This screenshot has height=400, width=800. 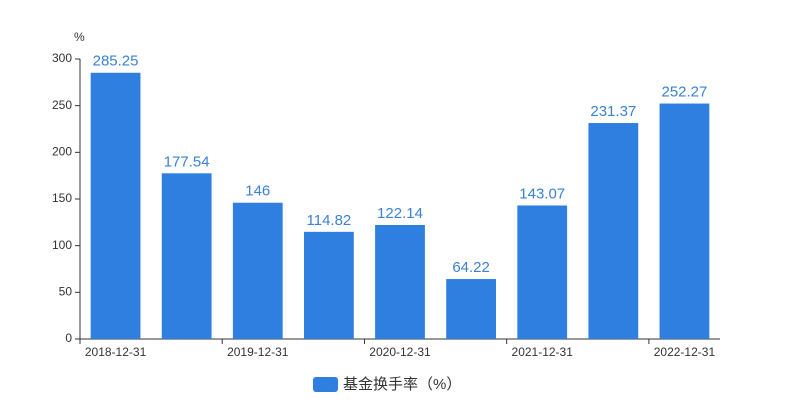 What do you see at coordinates (116, 352) in the screenshot?
I see `x-tick-label: 2018-12-31` at bounding box center [116, 352].